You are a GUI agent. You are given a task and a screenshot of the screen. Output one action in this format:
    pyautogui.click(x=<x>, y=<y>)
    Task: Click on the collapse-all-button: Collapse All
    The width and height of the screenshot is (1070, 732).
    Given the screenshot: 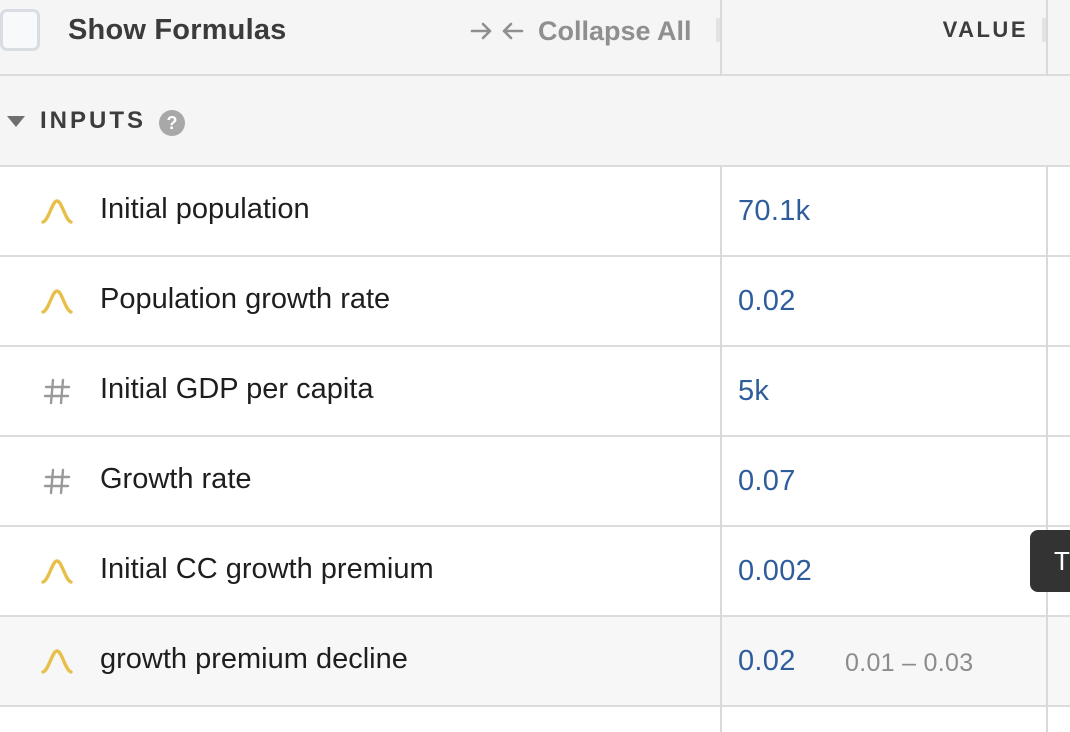 What is the action you would take?
    pyautogui.click(x=581, y=31)
    